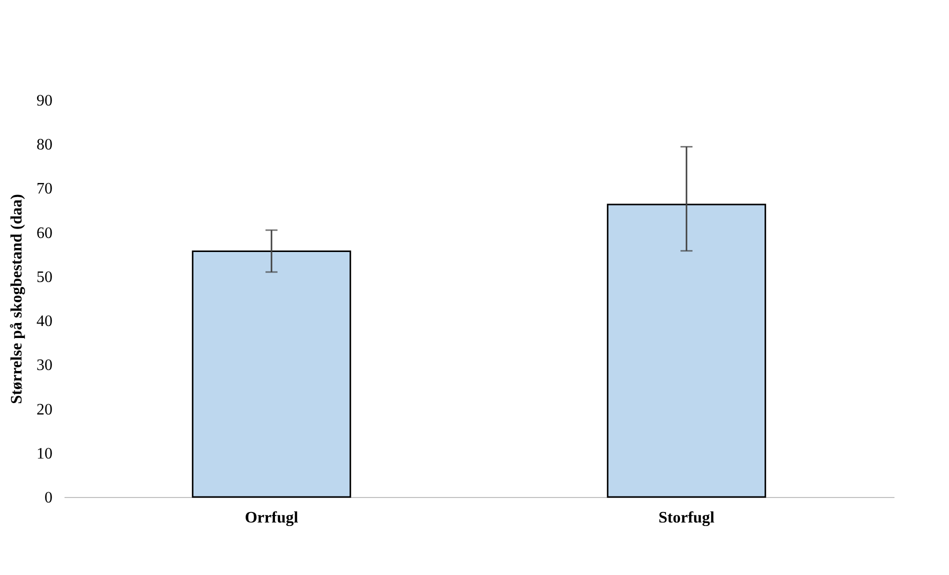 This screenshot has height=575, width=949. Describe the element at coordinates (44, 145) in the screenshot. I see `y-tick-label: 80` at that location.